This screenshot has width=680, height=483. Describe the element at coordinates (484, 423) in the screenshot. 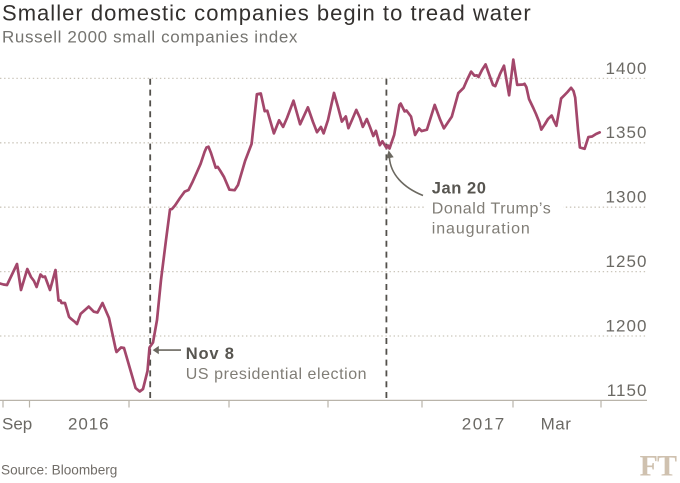

I see `svg-text: 2017` at that location.